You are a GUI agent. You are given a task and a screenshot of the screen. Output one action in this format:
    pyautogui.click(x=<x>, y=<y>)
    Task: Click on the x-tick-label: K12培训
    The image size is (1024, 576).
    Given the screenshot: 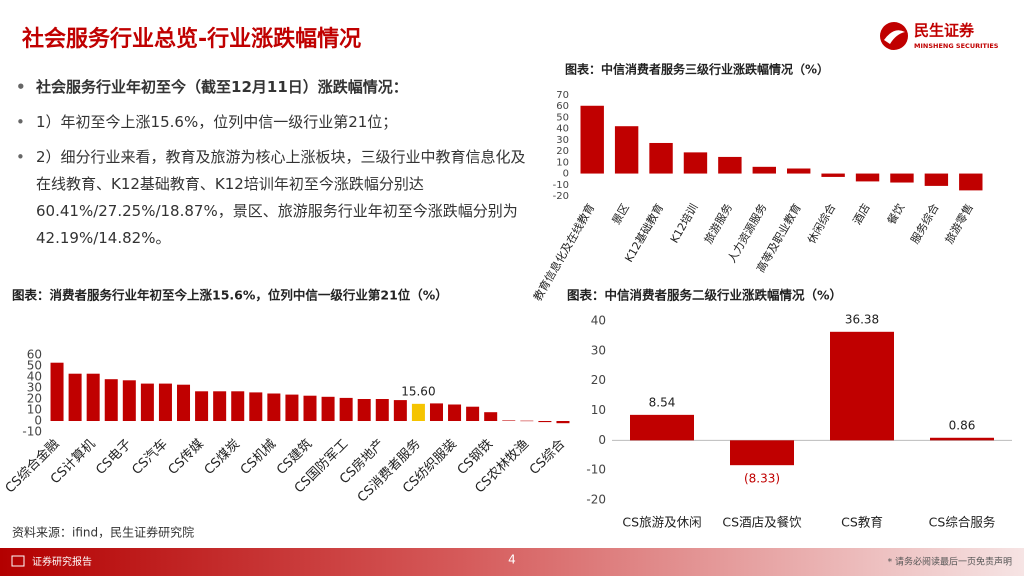 What is the action you would take?
    pyautogui.click(x=684, y=223)
    